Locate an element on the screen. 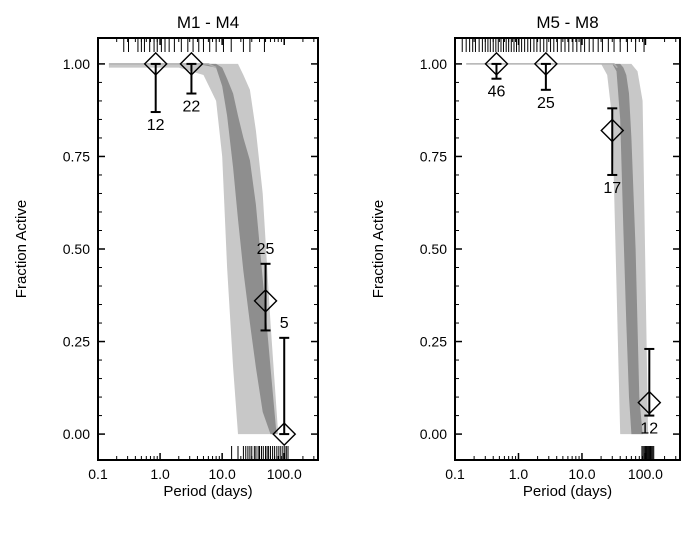 The width and height of the screenshot is (695, 535). chart-title: M1 - M4 is located at coordinates (208, 22).